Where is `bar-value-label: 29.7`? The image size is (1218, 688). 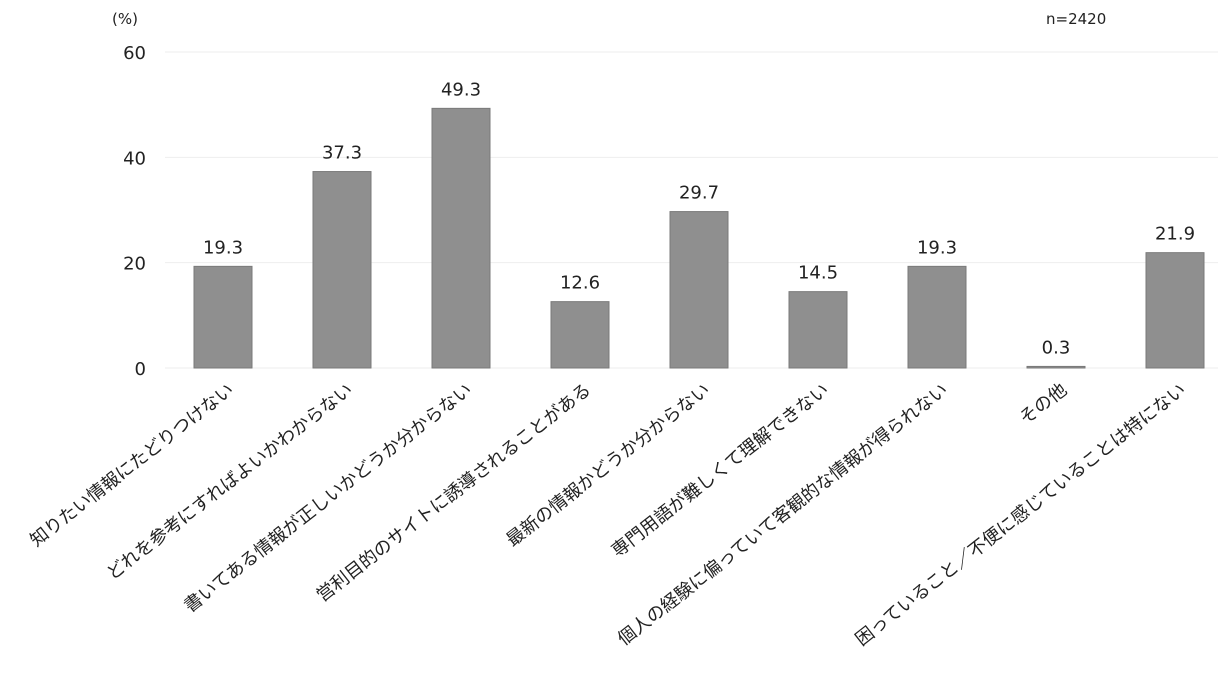 bar-value-label: 29.7 is located at coordinates (699, 193).